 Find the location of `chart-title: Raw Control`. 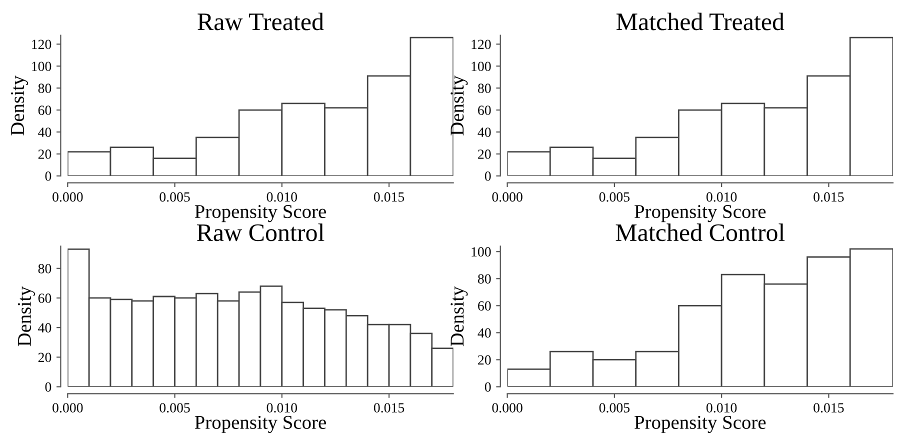

chart-title: Raw Control is located at coordinates (260, 233).